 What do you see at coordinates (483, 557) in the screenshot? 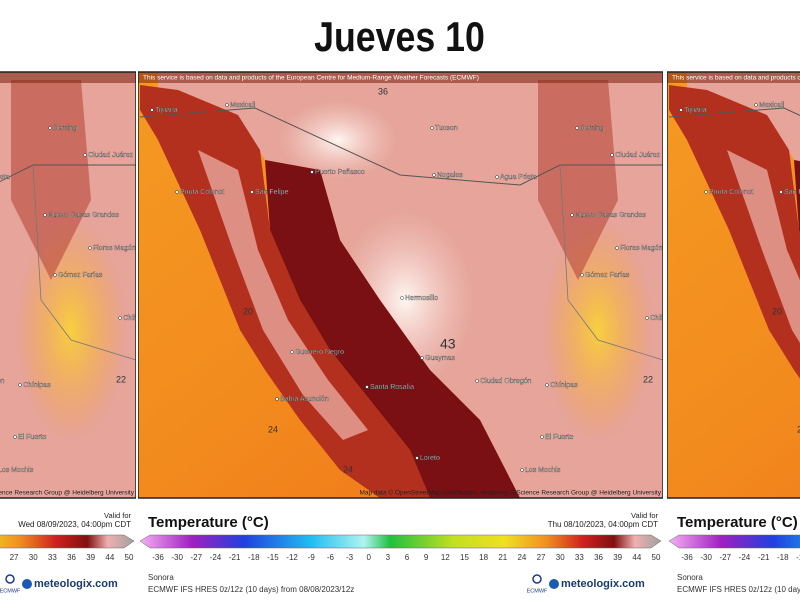
I see `scale-tick-label: 18` at bounding box center [483, 557].